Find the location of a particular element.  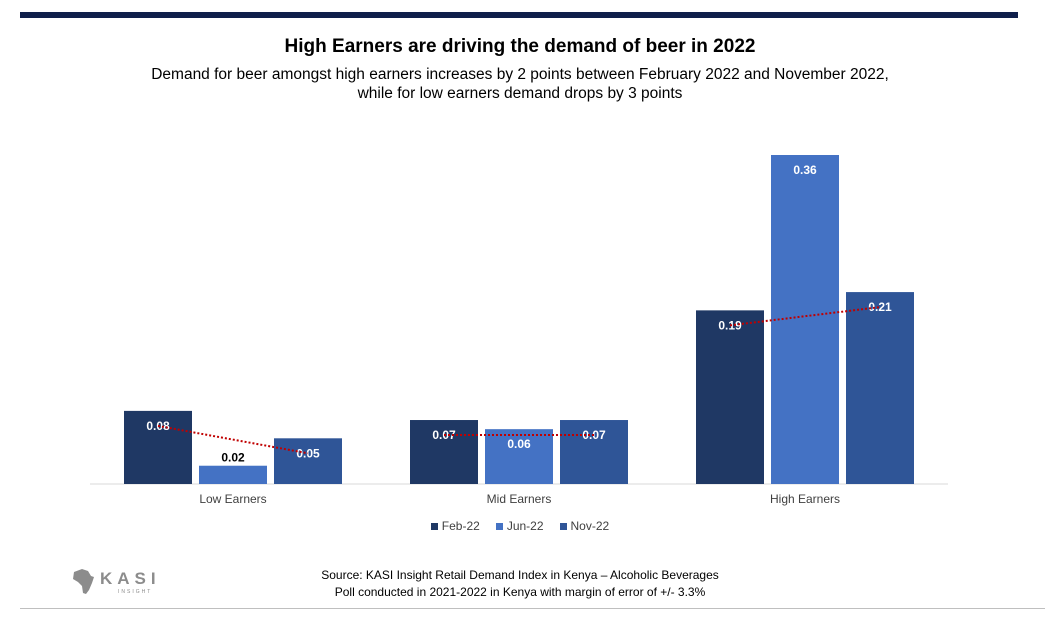

data-label-mid-earners-nov-22: 0.07 is located at coordinates (594, 435).